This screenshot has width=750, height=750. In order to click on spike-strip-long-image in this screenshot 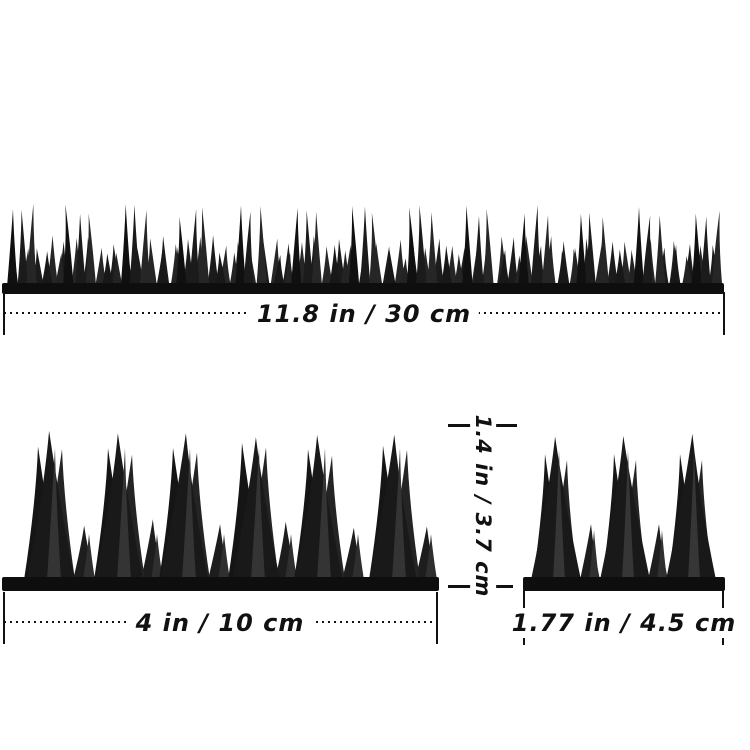, I will do `click(363, 248)`.